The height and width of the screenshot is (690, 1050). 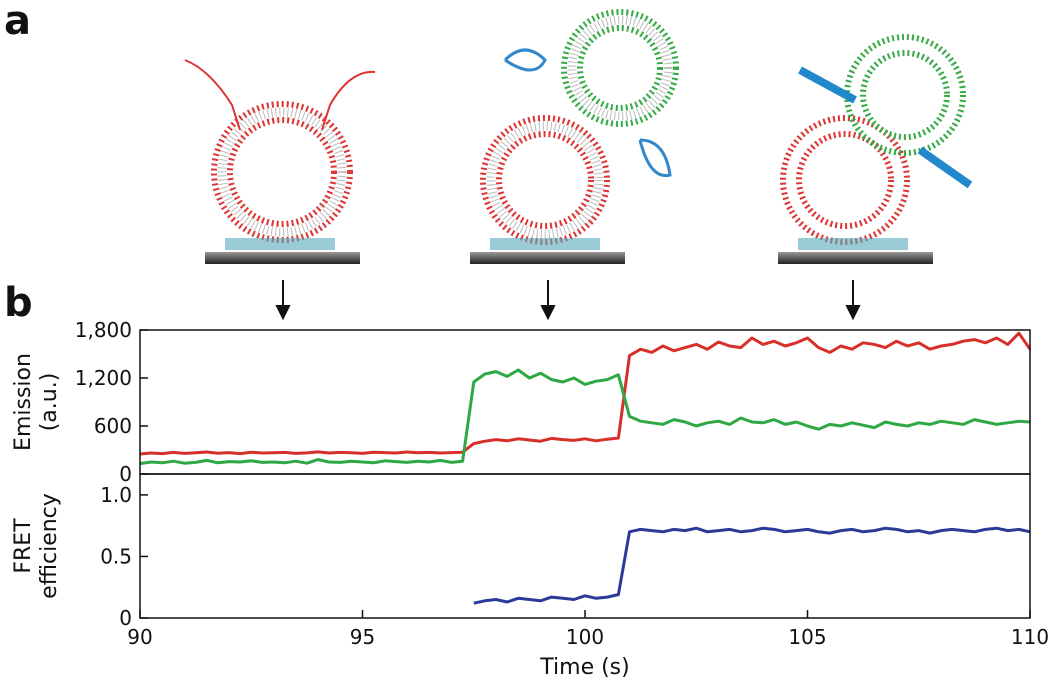 What do you see at coordinates (23, 546) in the screenshot?
I see `y-axis-label: FRET` at bounding box center [23, 546].